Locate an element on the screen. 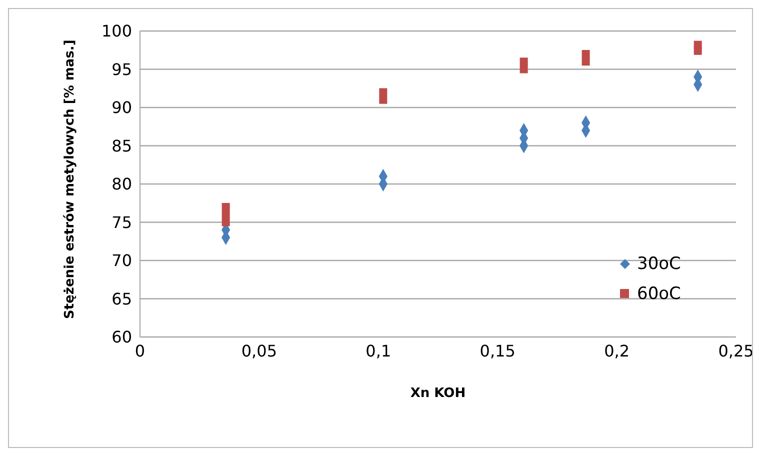 The image size is (759, 454). y-tick-label: 65 is located at coordinates (122, 298).